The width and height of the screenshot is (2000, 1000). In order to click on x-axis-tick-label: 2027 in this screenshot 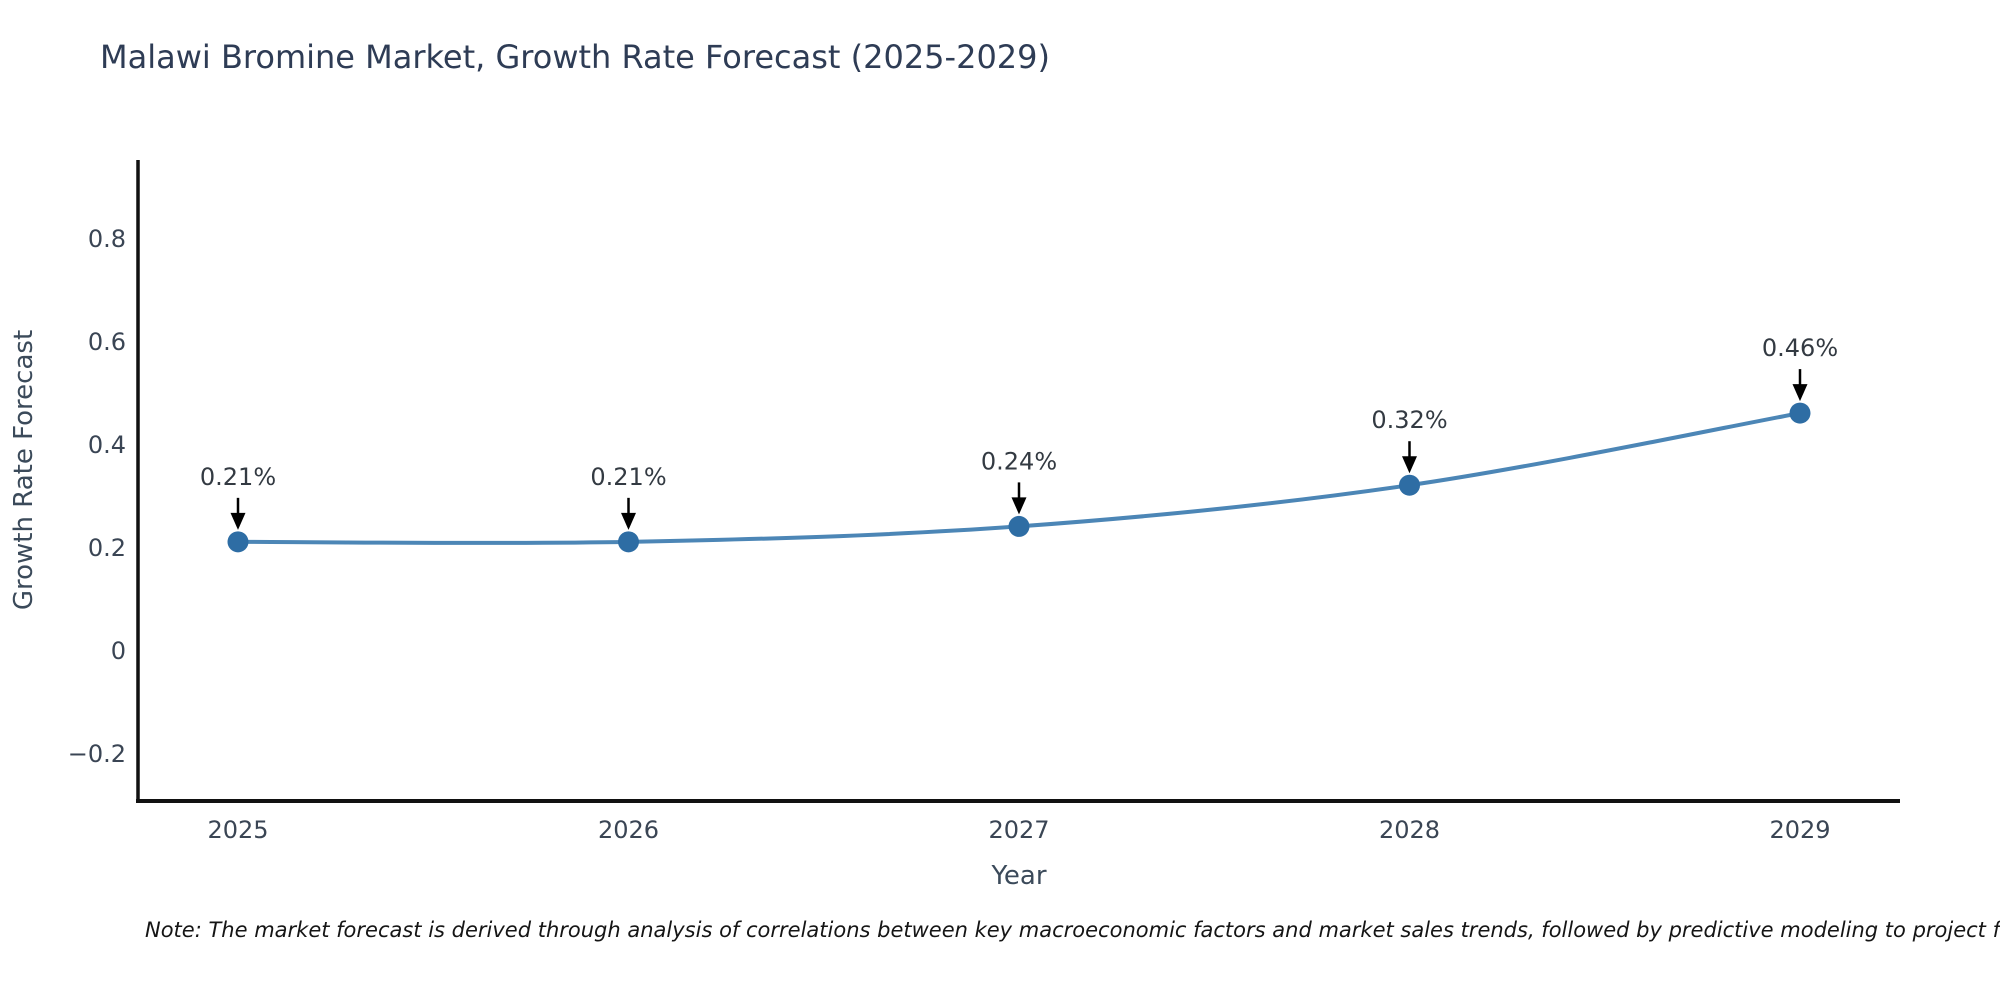, I will do `click(1018, 830)`.